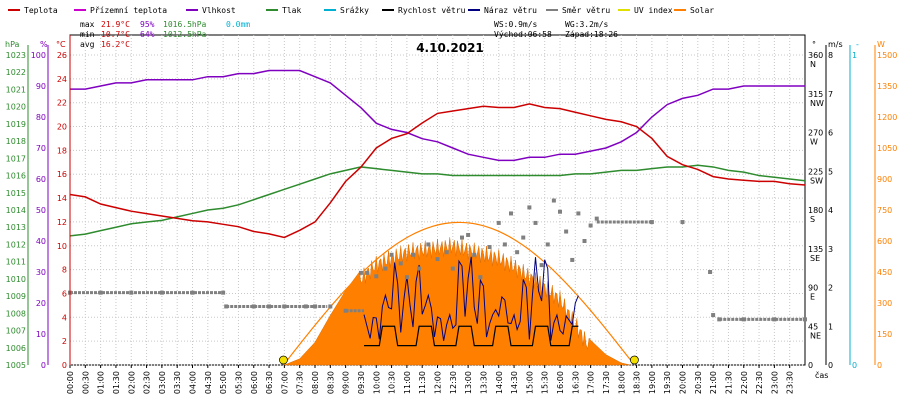 This screenshot has width=900, height=400. I want to click on hum-tick-label: 50, so click(41, 210).